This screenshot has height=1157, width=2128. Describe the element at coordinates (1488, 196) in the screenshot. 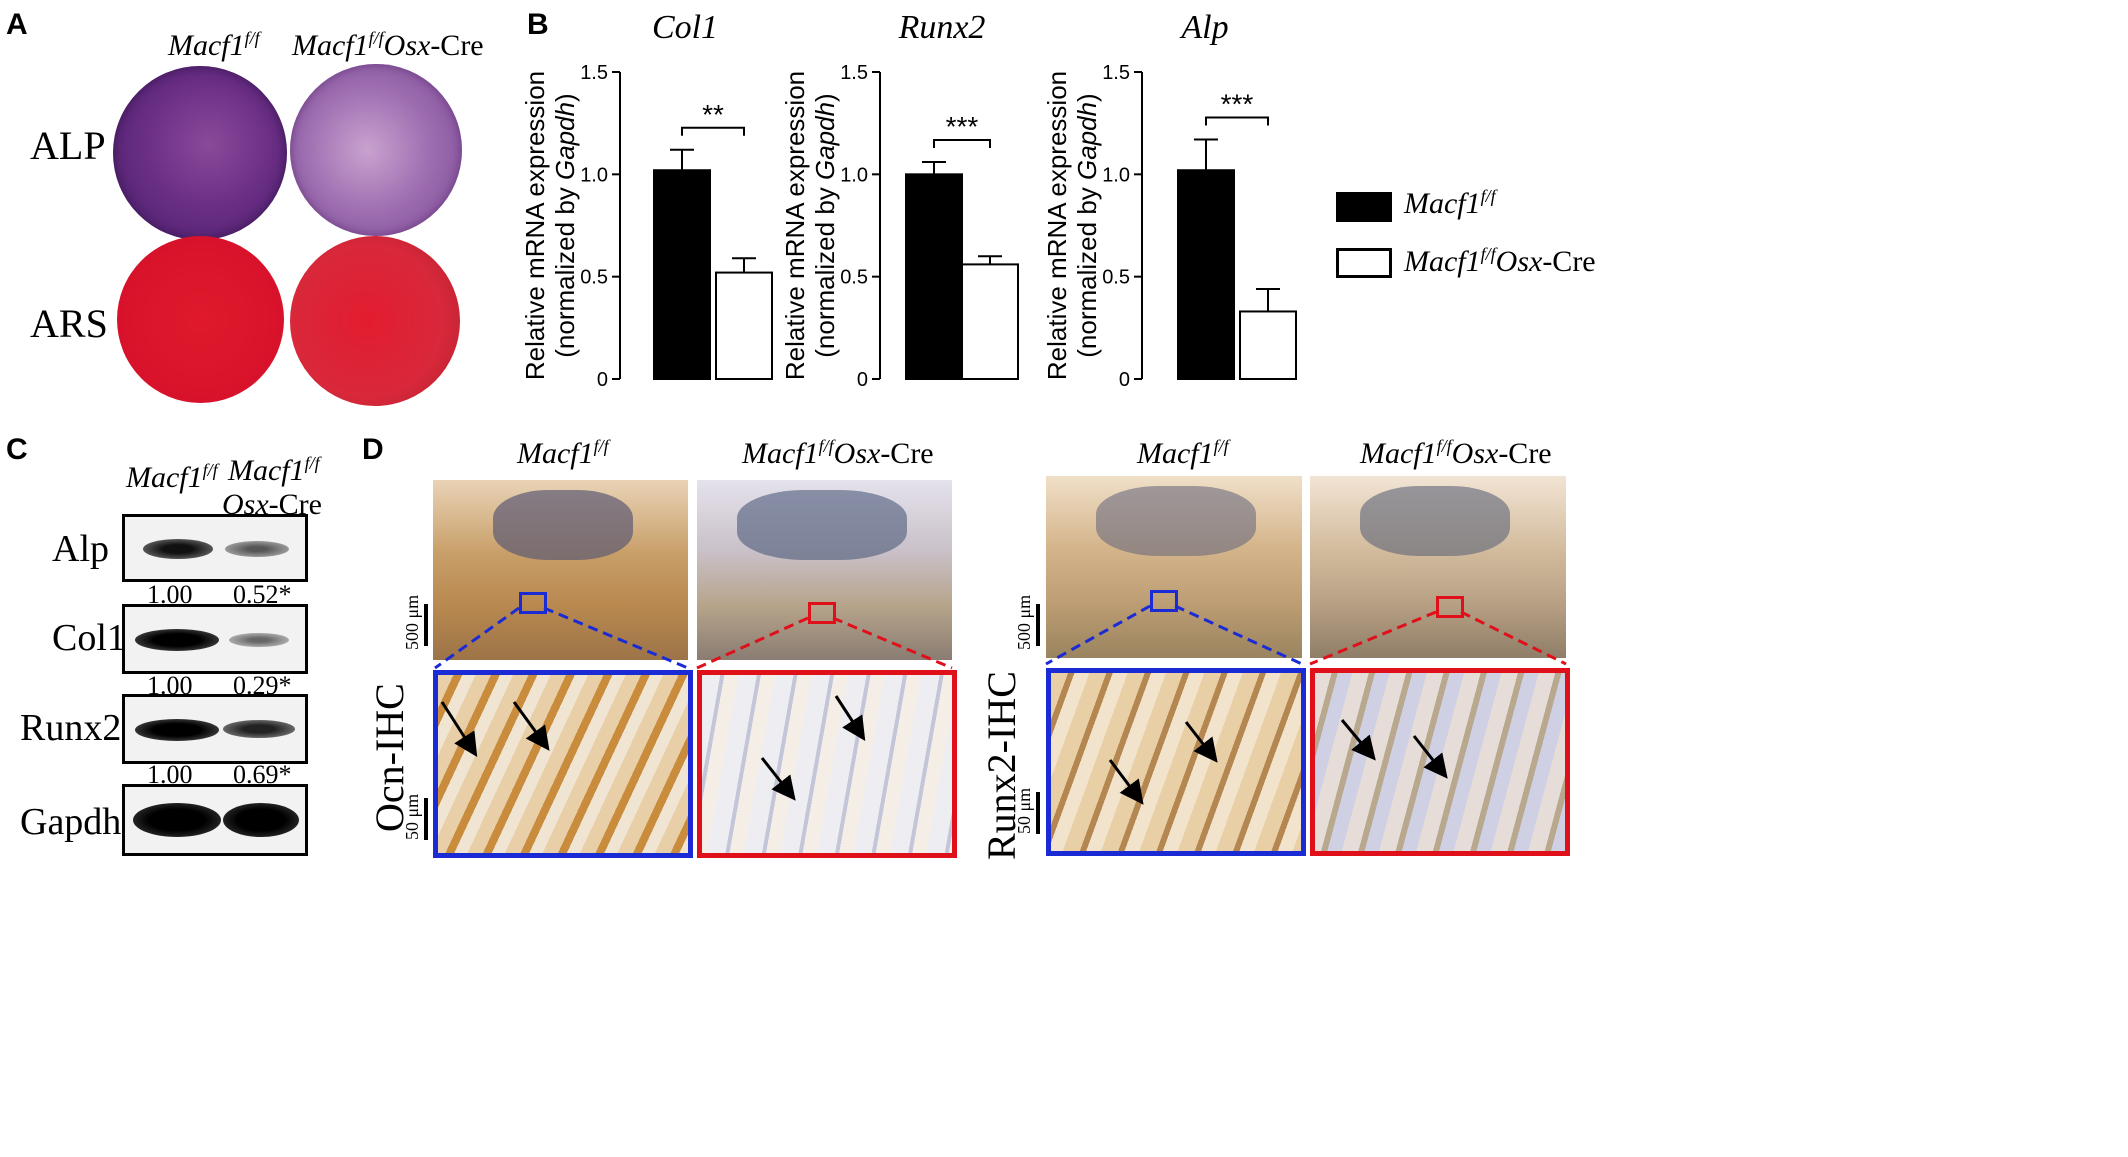

I see `legend-control-sup: f/f` at that location.